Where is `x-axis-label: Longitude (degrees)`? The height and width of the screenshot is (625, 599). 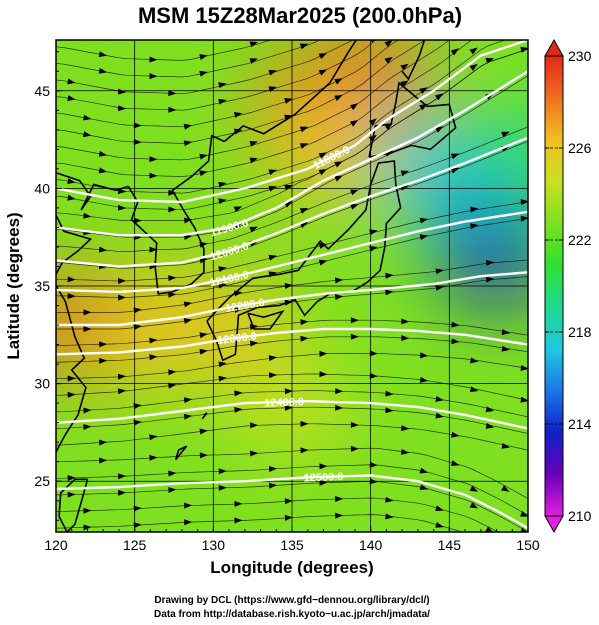 x-axis-label: Longitude (degrees) is located at coordinates (291, 567).